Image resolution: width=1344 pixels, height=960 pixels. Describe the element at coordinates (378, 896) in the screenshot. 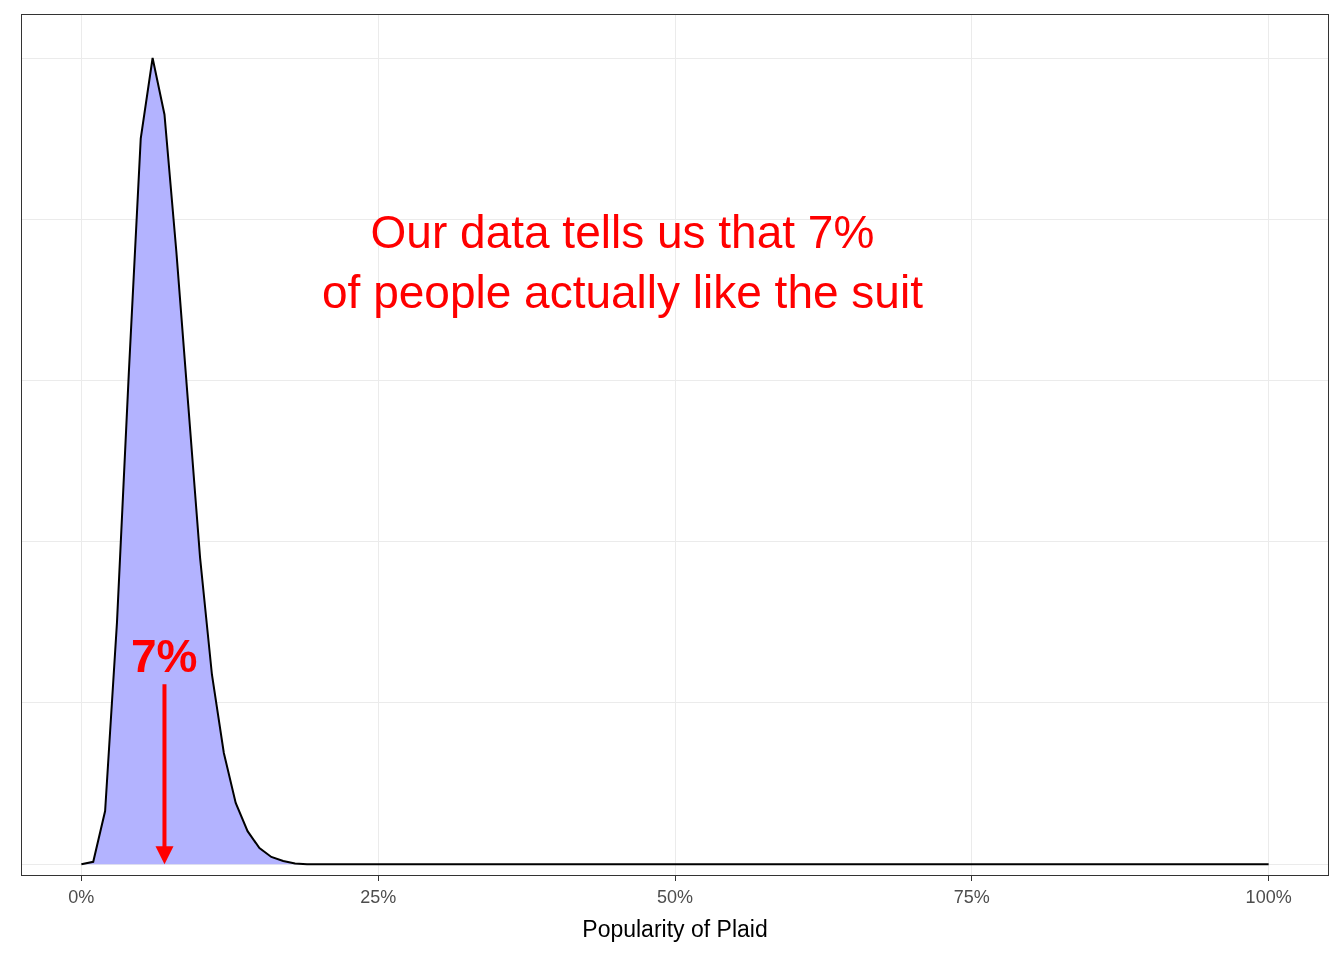

I see `x-tick-label: 25%` at that location.